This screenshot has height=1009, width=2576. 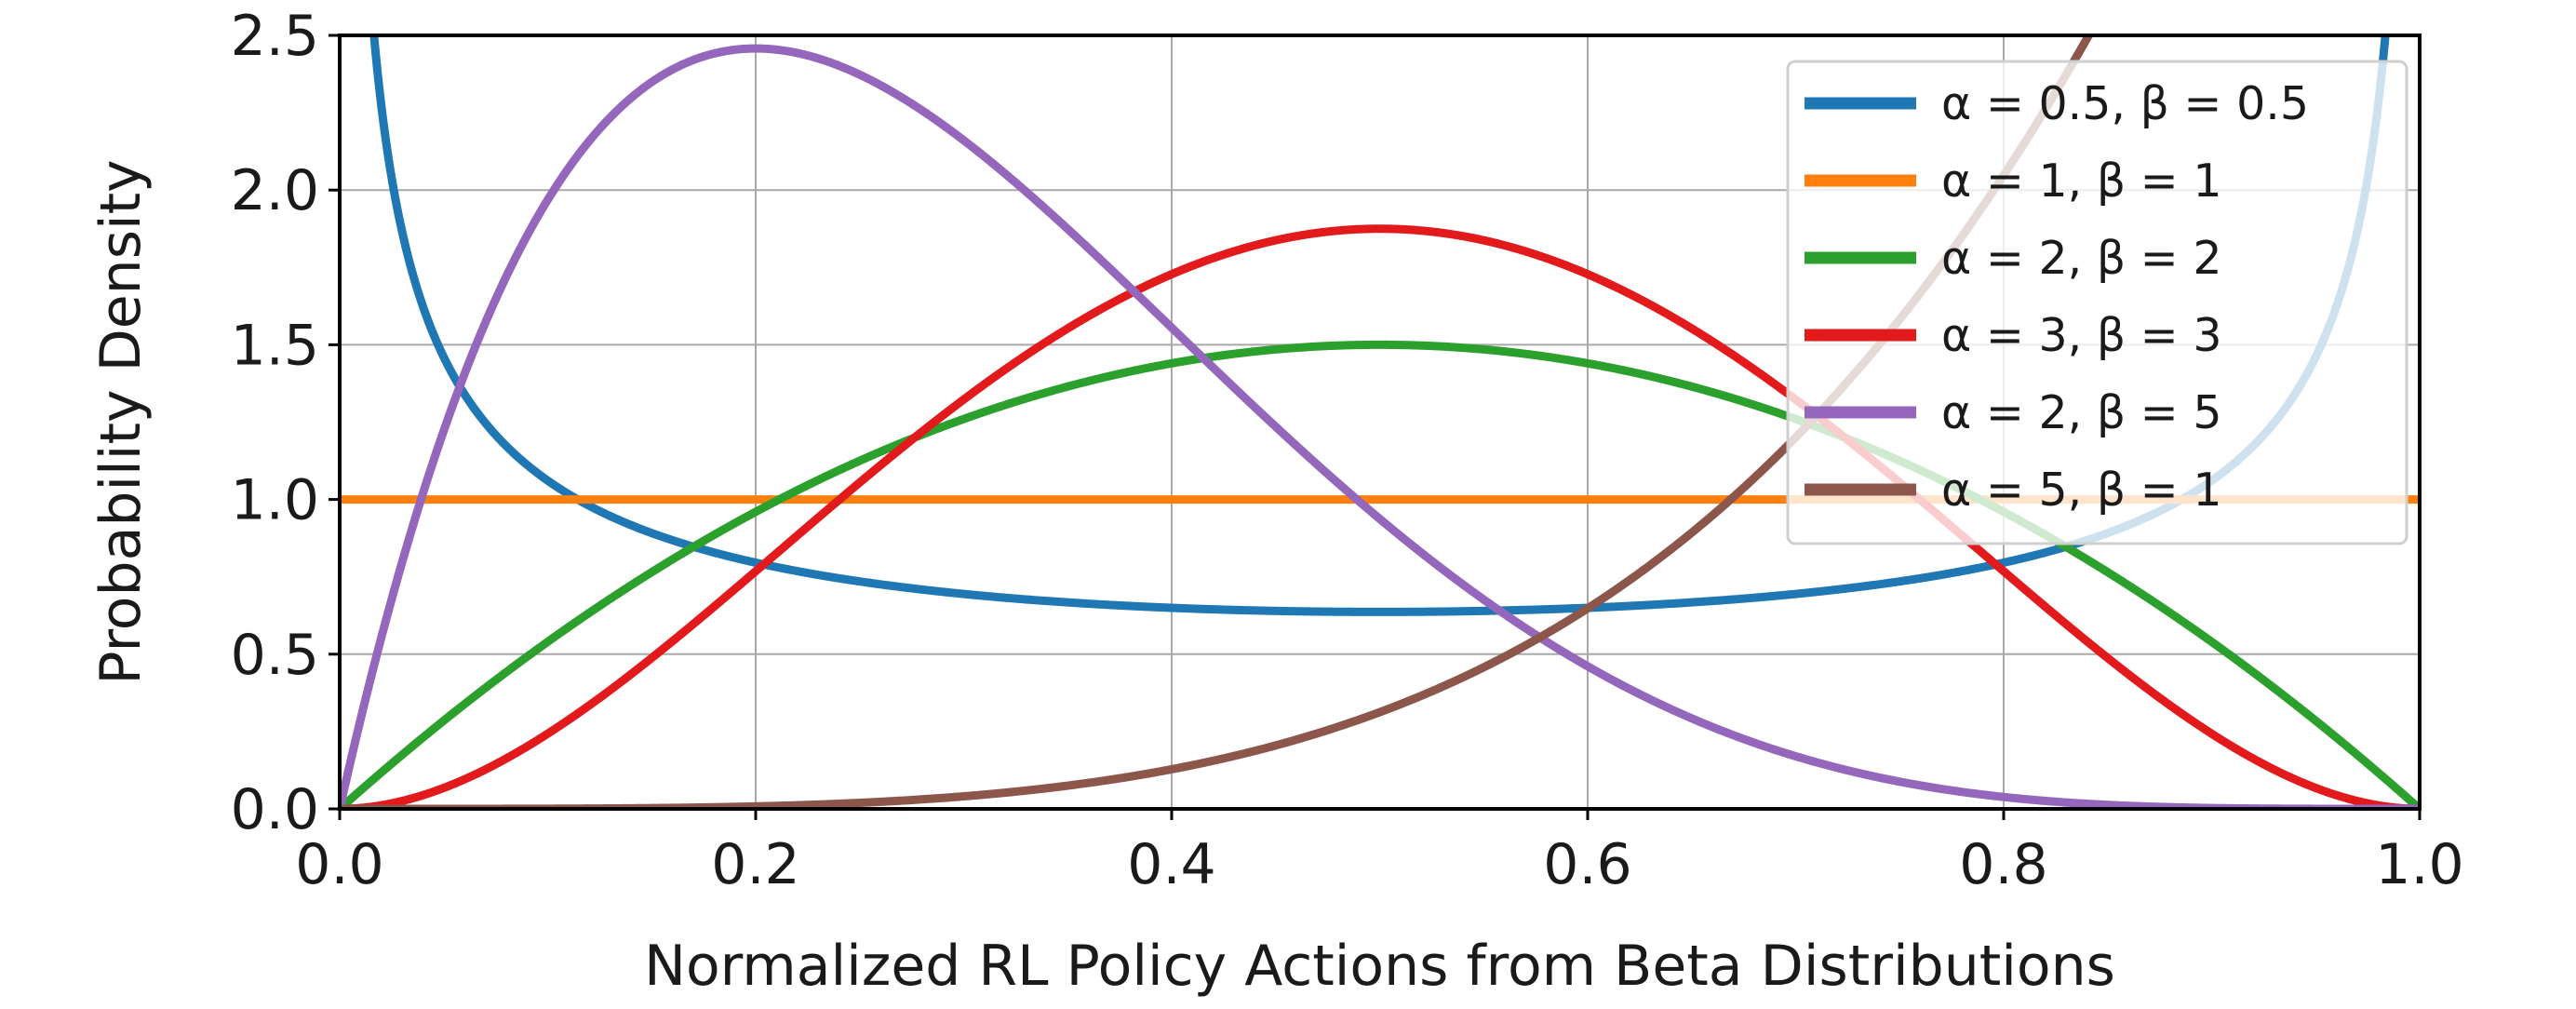 What do you see at coordinates (2081, 335) in the screenshot?
I see `legend-entry-label: α = 3, β = 3` at bounding box center [2081, 335].